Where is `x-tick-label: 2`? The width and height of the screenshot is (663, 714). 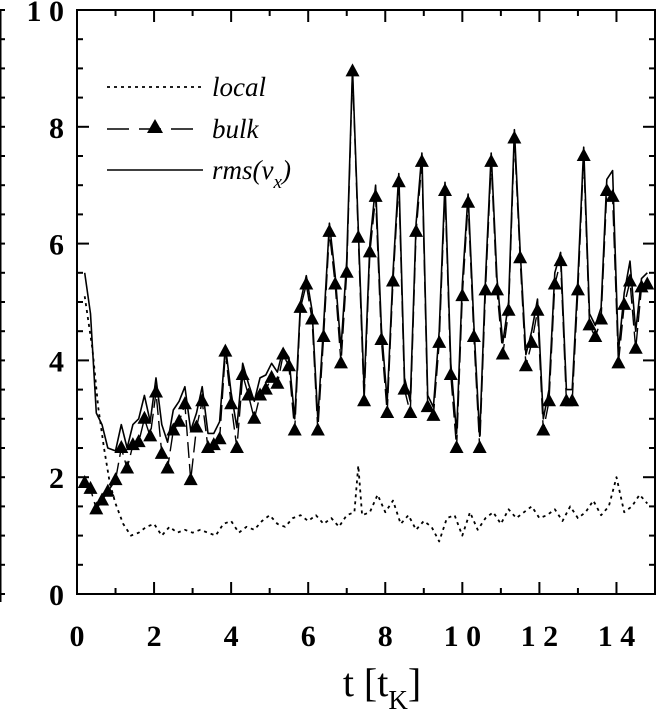
x-tick-label: 2 is located at coordinates (154, 636).